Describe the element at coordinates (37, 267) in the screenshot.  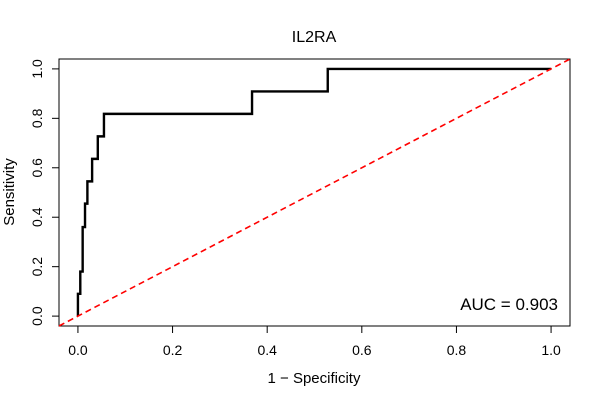
I see `y-tick-label: 0.2` at that location.